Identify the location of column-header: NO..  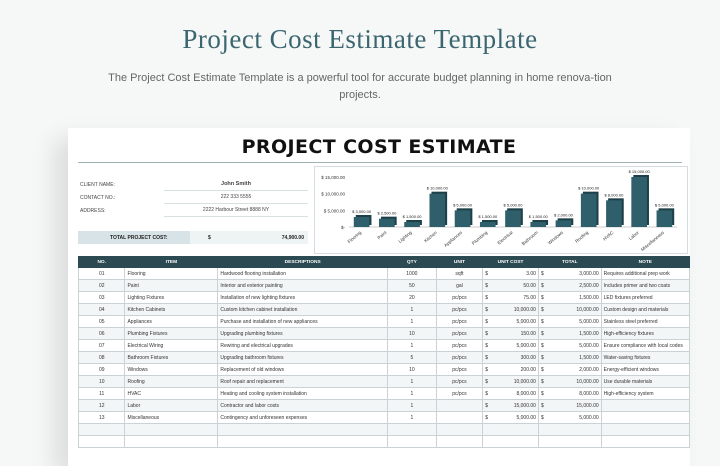
(101, 262).